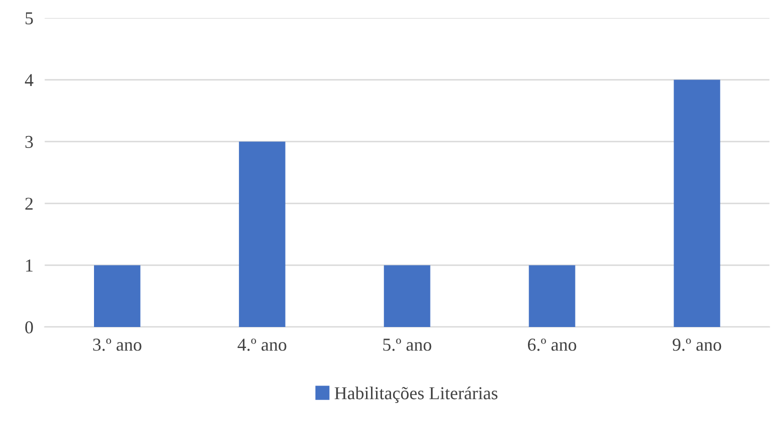 This screenshot has height=428, width=771. Describe the element at coordinates (29, 327) in the screenshot. I see `y-tick-label: 0` at that location.